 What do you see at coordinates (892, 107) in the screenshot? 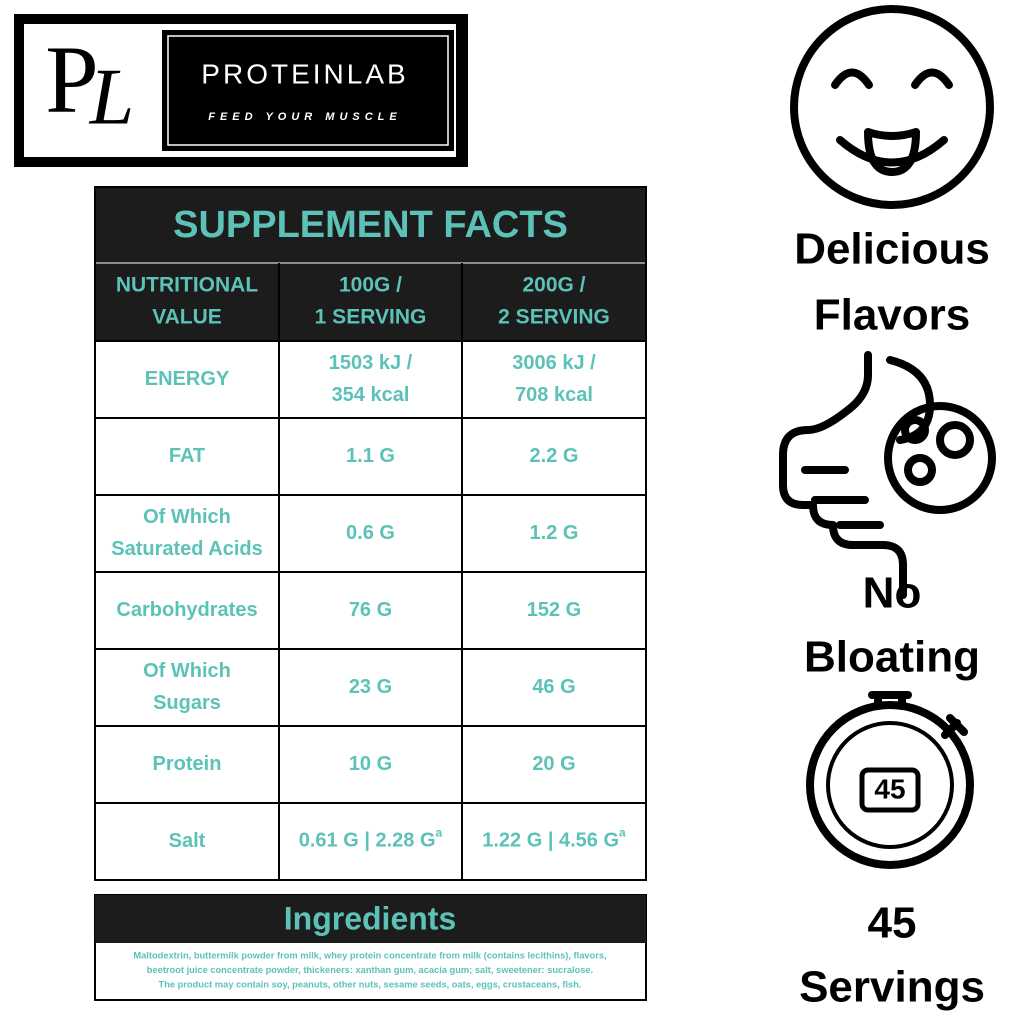
I see `smiley-icon` at bounding box center [892, 107].